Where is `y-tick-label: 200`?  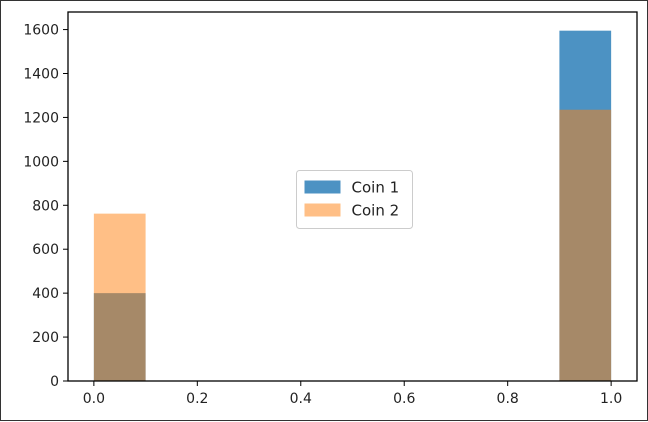
y-tick-label: 200 is located at coordinates (45, 338).